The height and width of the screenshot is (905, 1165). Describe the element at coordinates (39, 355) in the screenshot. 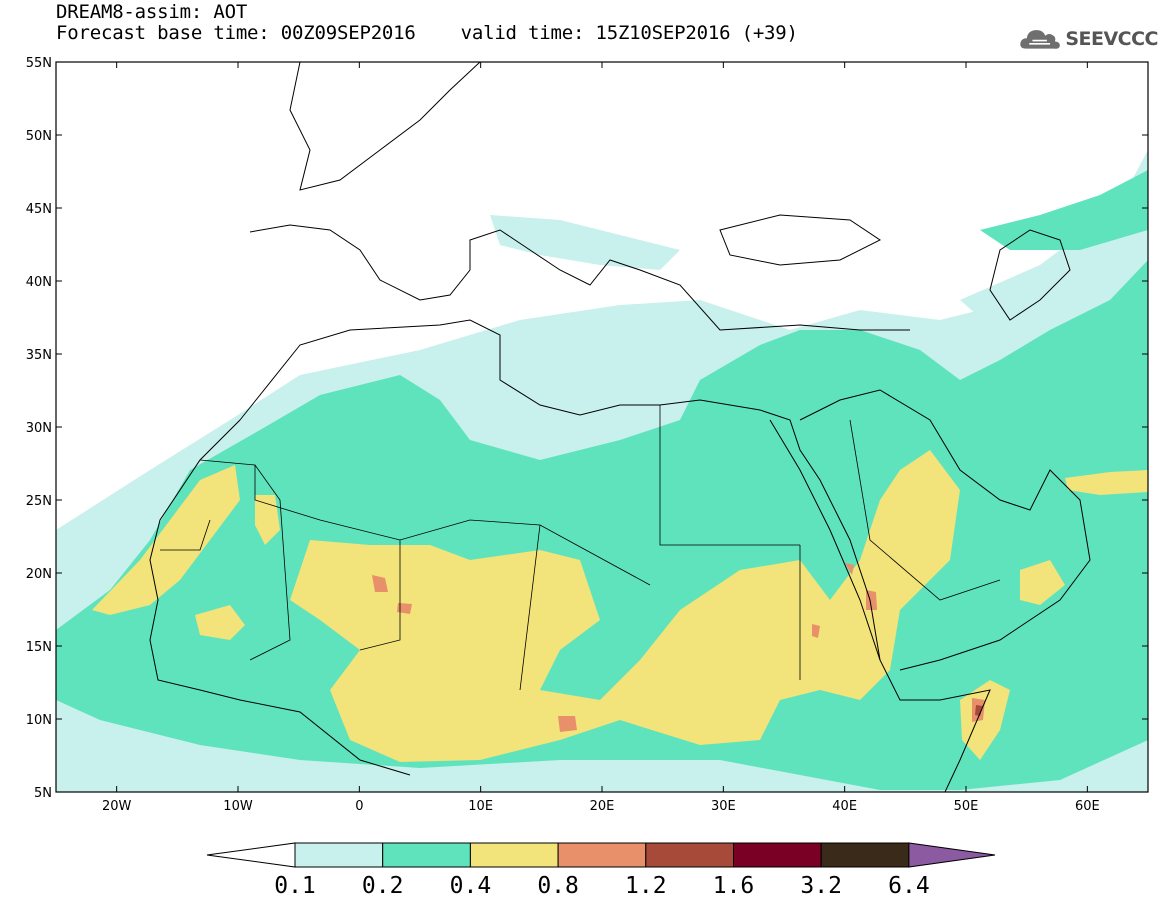

I see `lat-tick-label: 35N` at that location.